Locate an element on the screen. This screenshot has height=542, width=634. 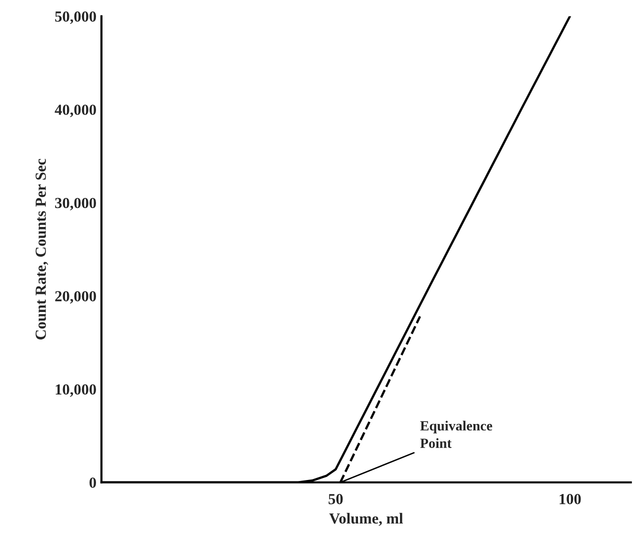
x-tick-label: 100 is located at coordinates (570, 499).